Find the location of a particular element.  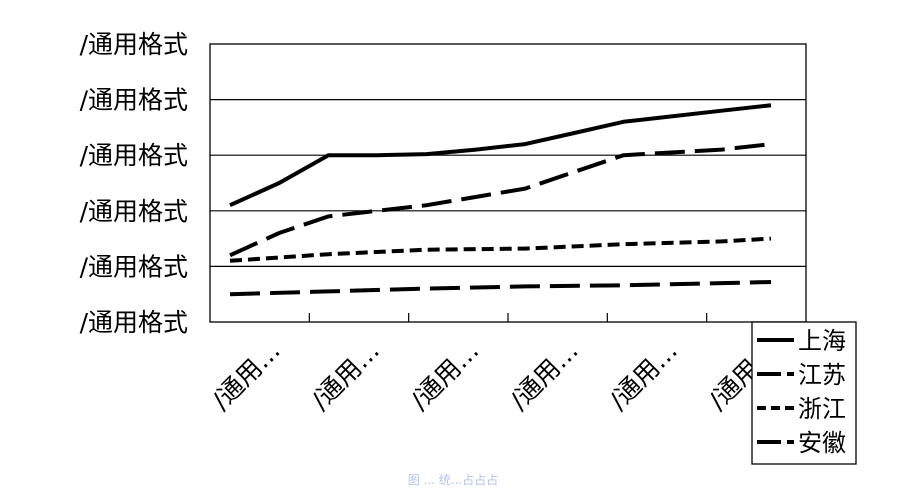

x-axis-tick-marks is located at coordinates (508, 317).